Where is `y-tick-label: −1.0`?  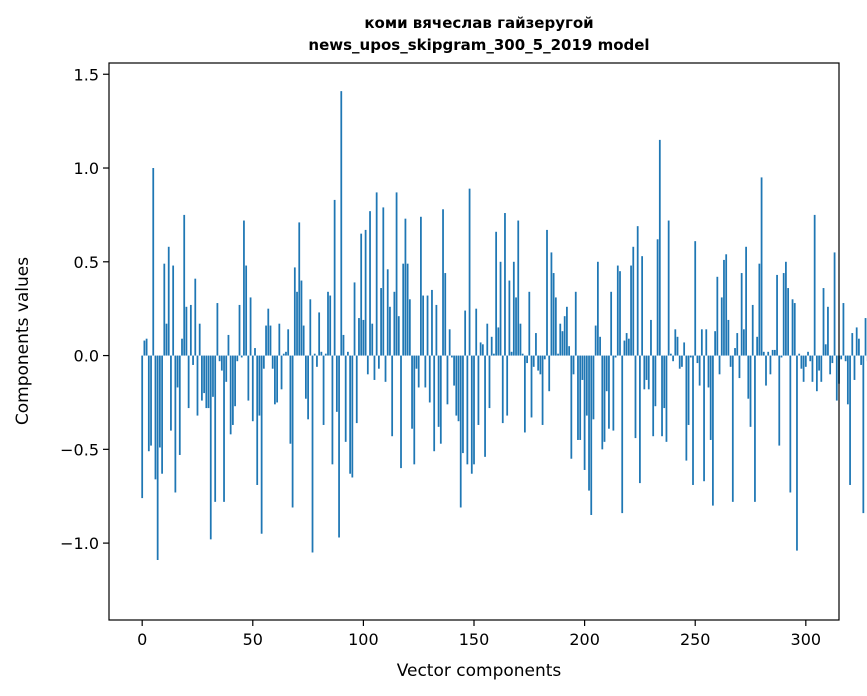
y-tick-label: −1.0 is located at coordinates (79, 543).